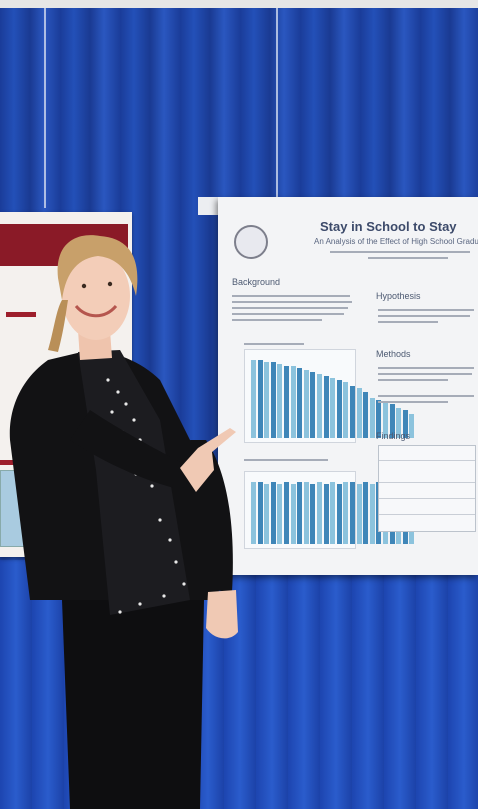 Image resolution: width=478 pixels, height=809 pixels. What do you see at coordinates (398, 296) in the screenshot?
I see `section-heading-hypothesis: Hypothesis` at bounding box center [398, 296].